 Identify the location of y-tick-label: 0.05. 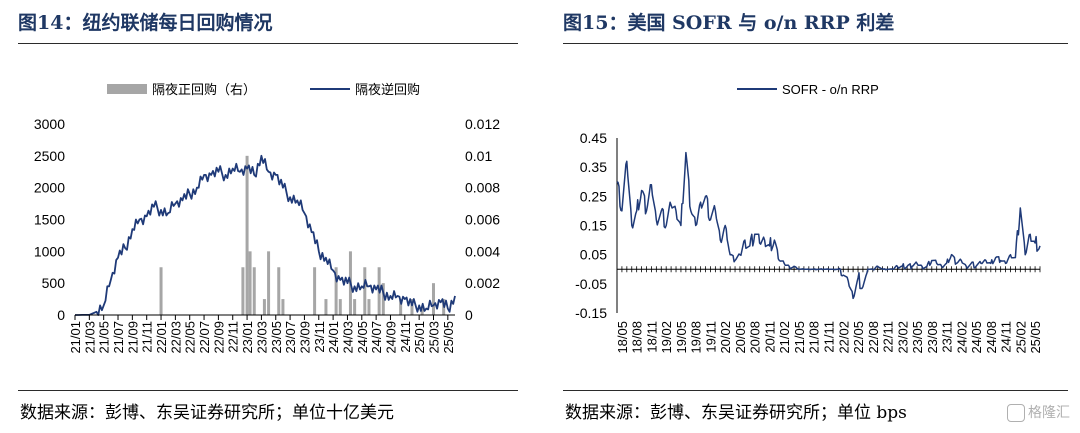
(593, 255).